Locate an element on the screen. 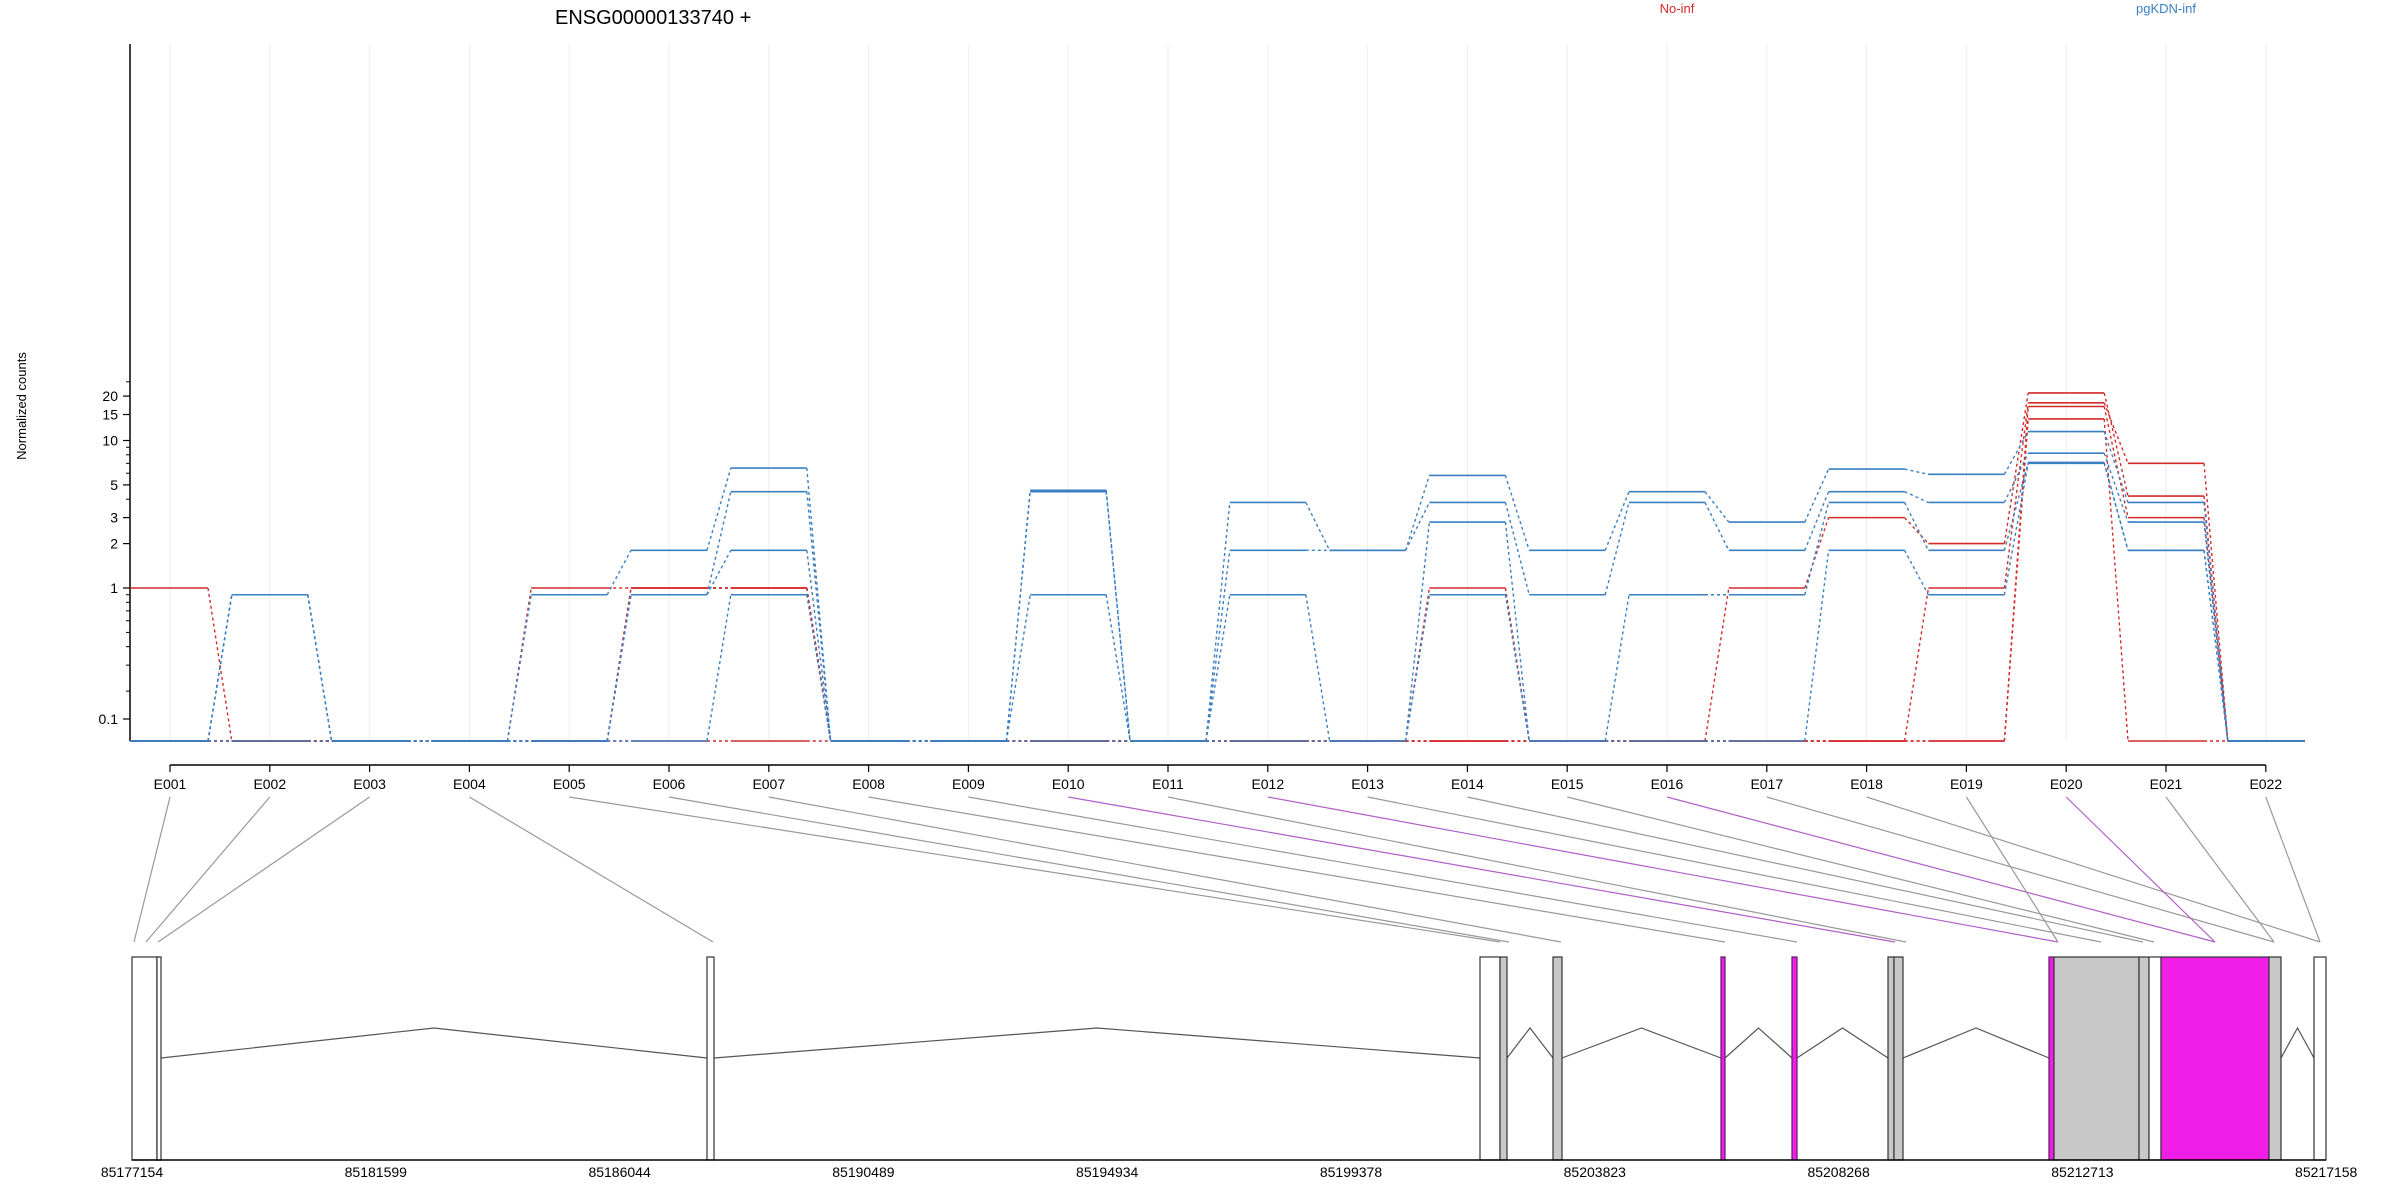  x-tick-label: E005 is located at coordinates (569, 784).